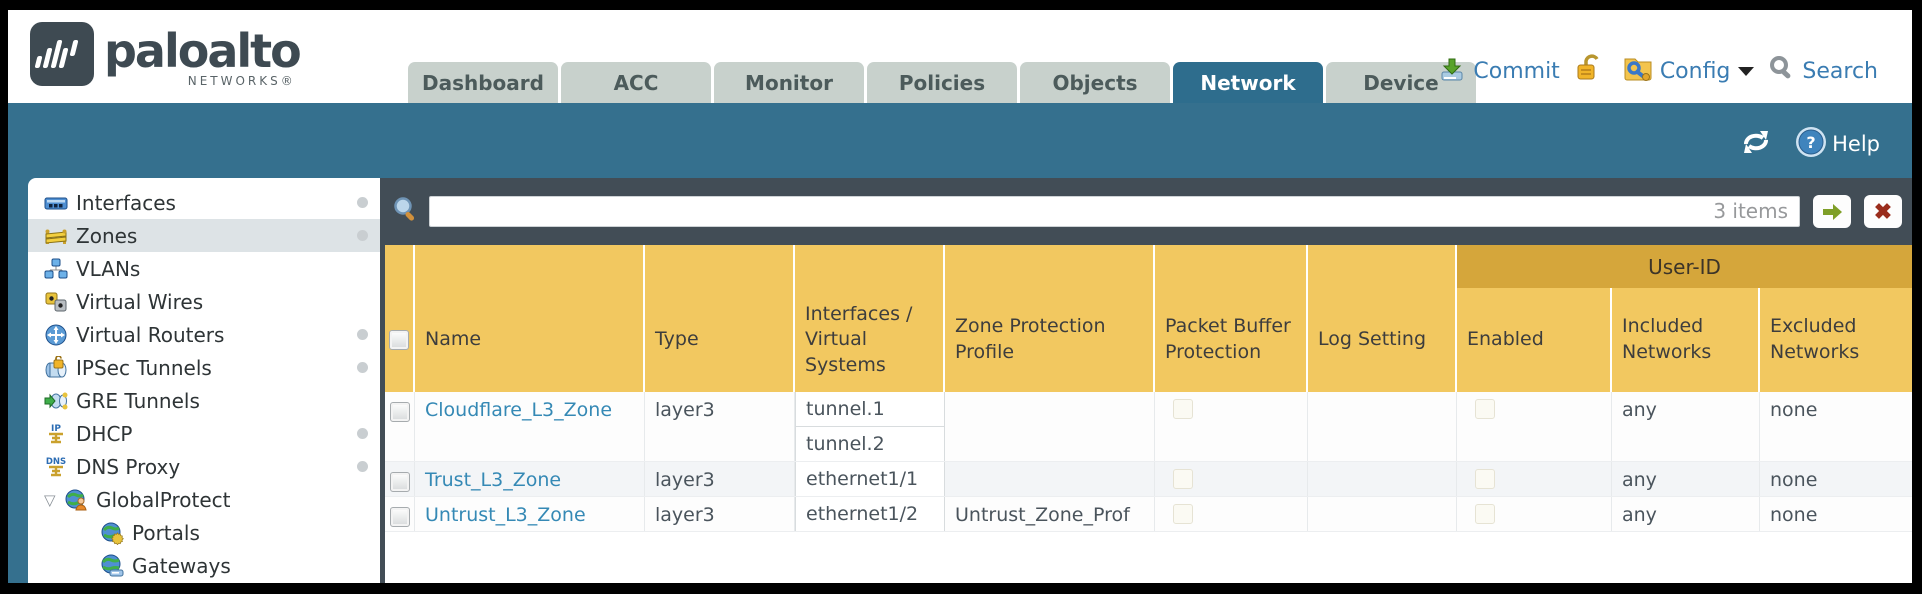 The height and width of the screenshot is (594, 1922). I want to click on col-header-included-networks: Included Networks, so click(1686, 340).